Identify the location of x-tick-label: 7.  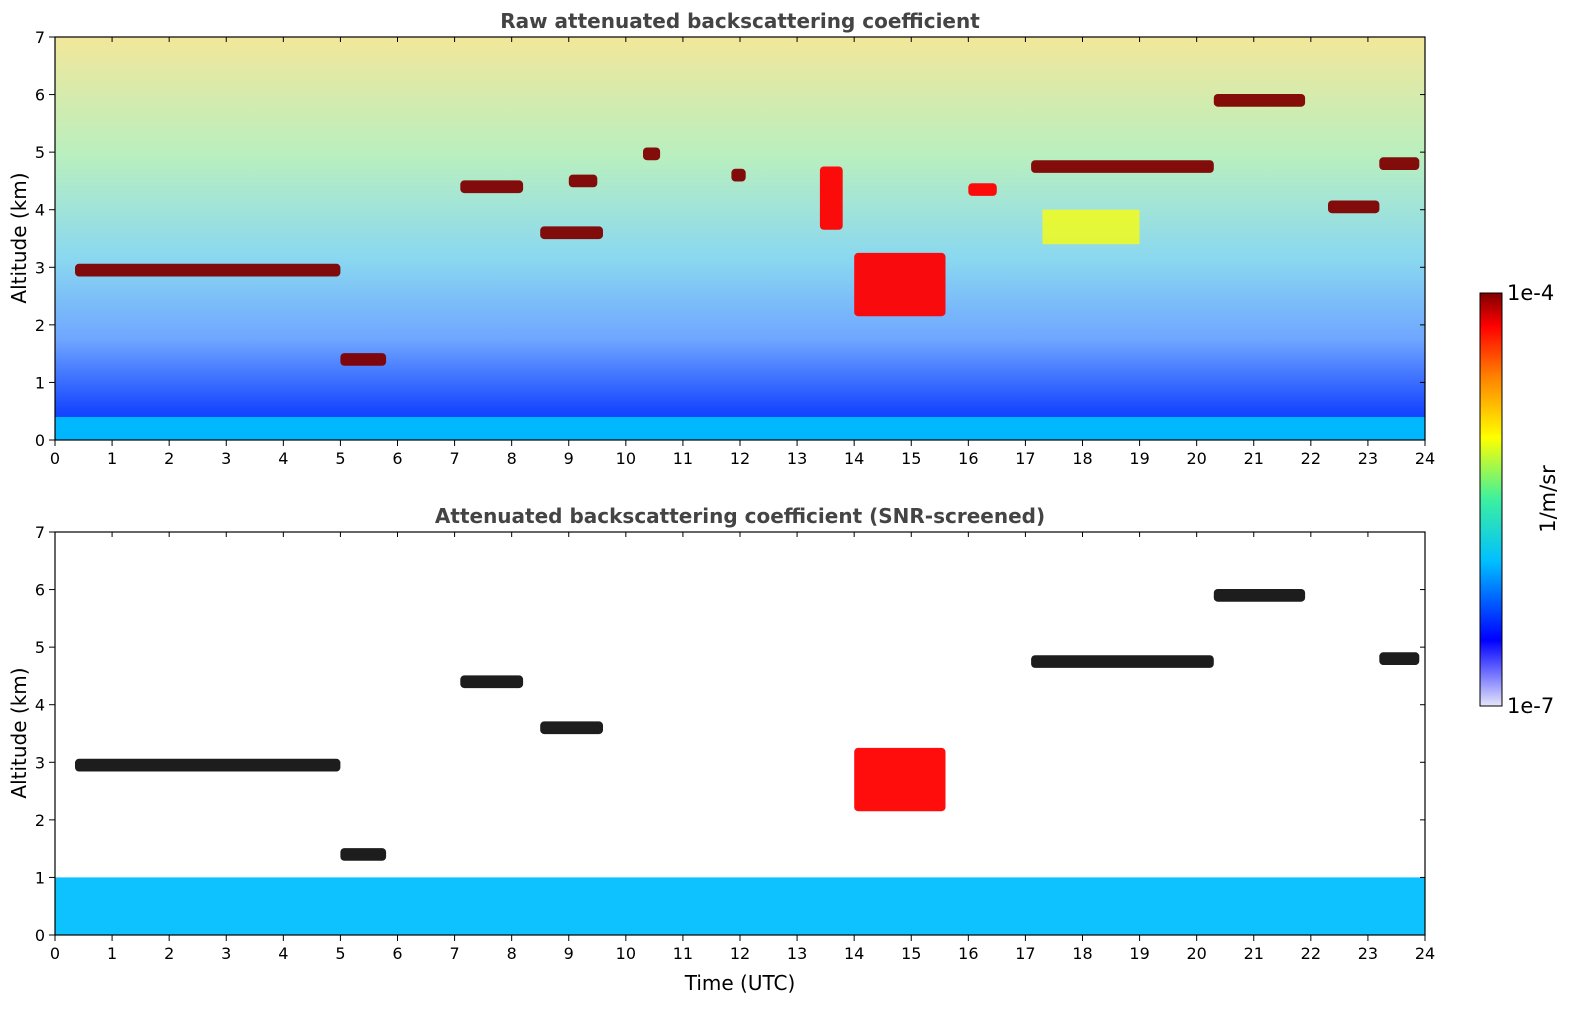
(454, 458).